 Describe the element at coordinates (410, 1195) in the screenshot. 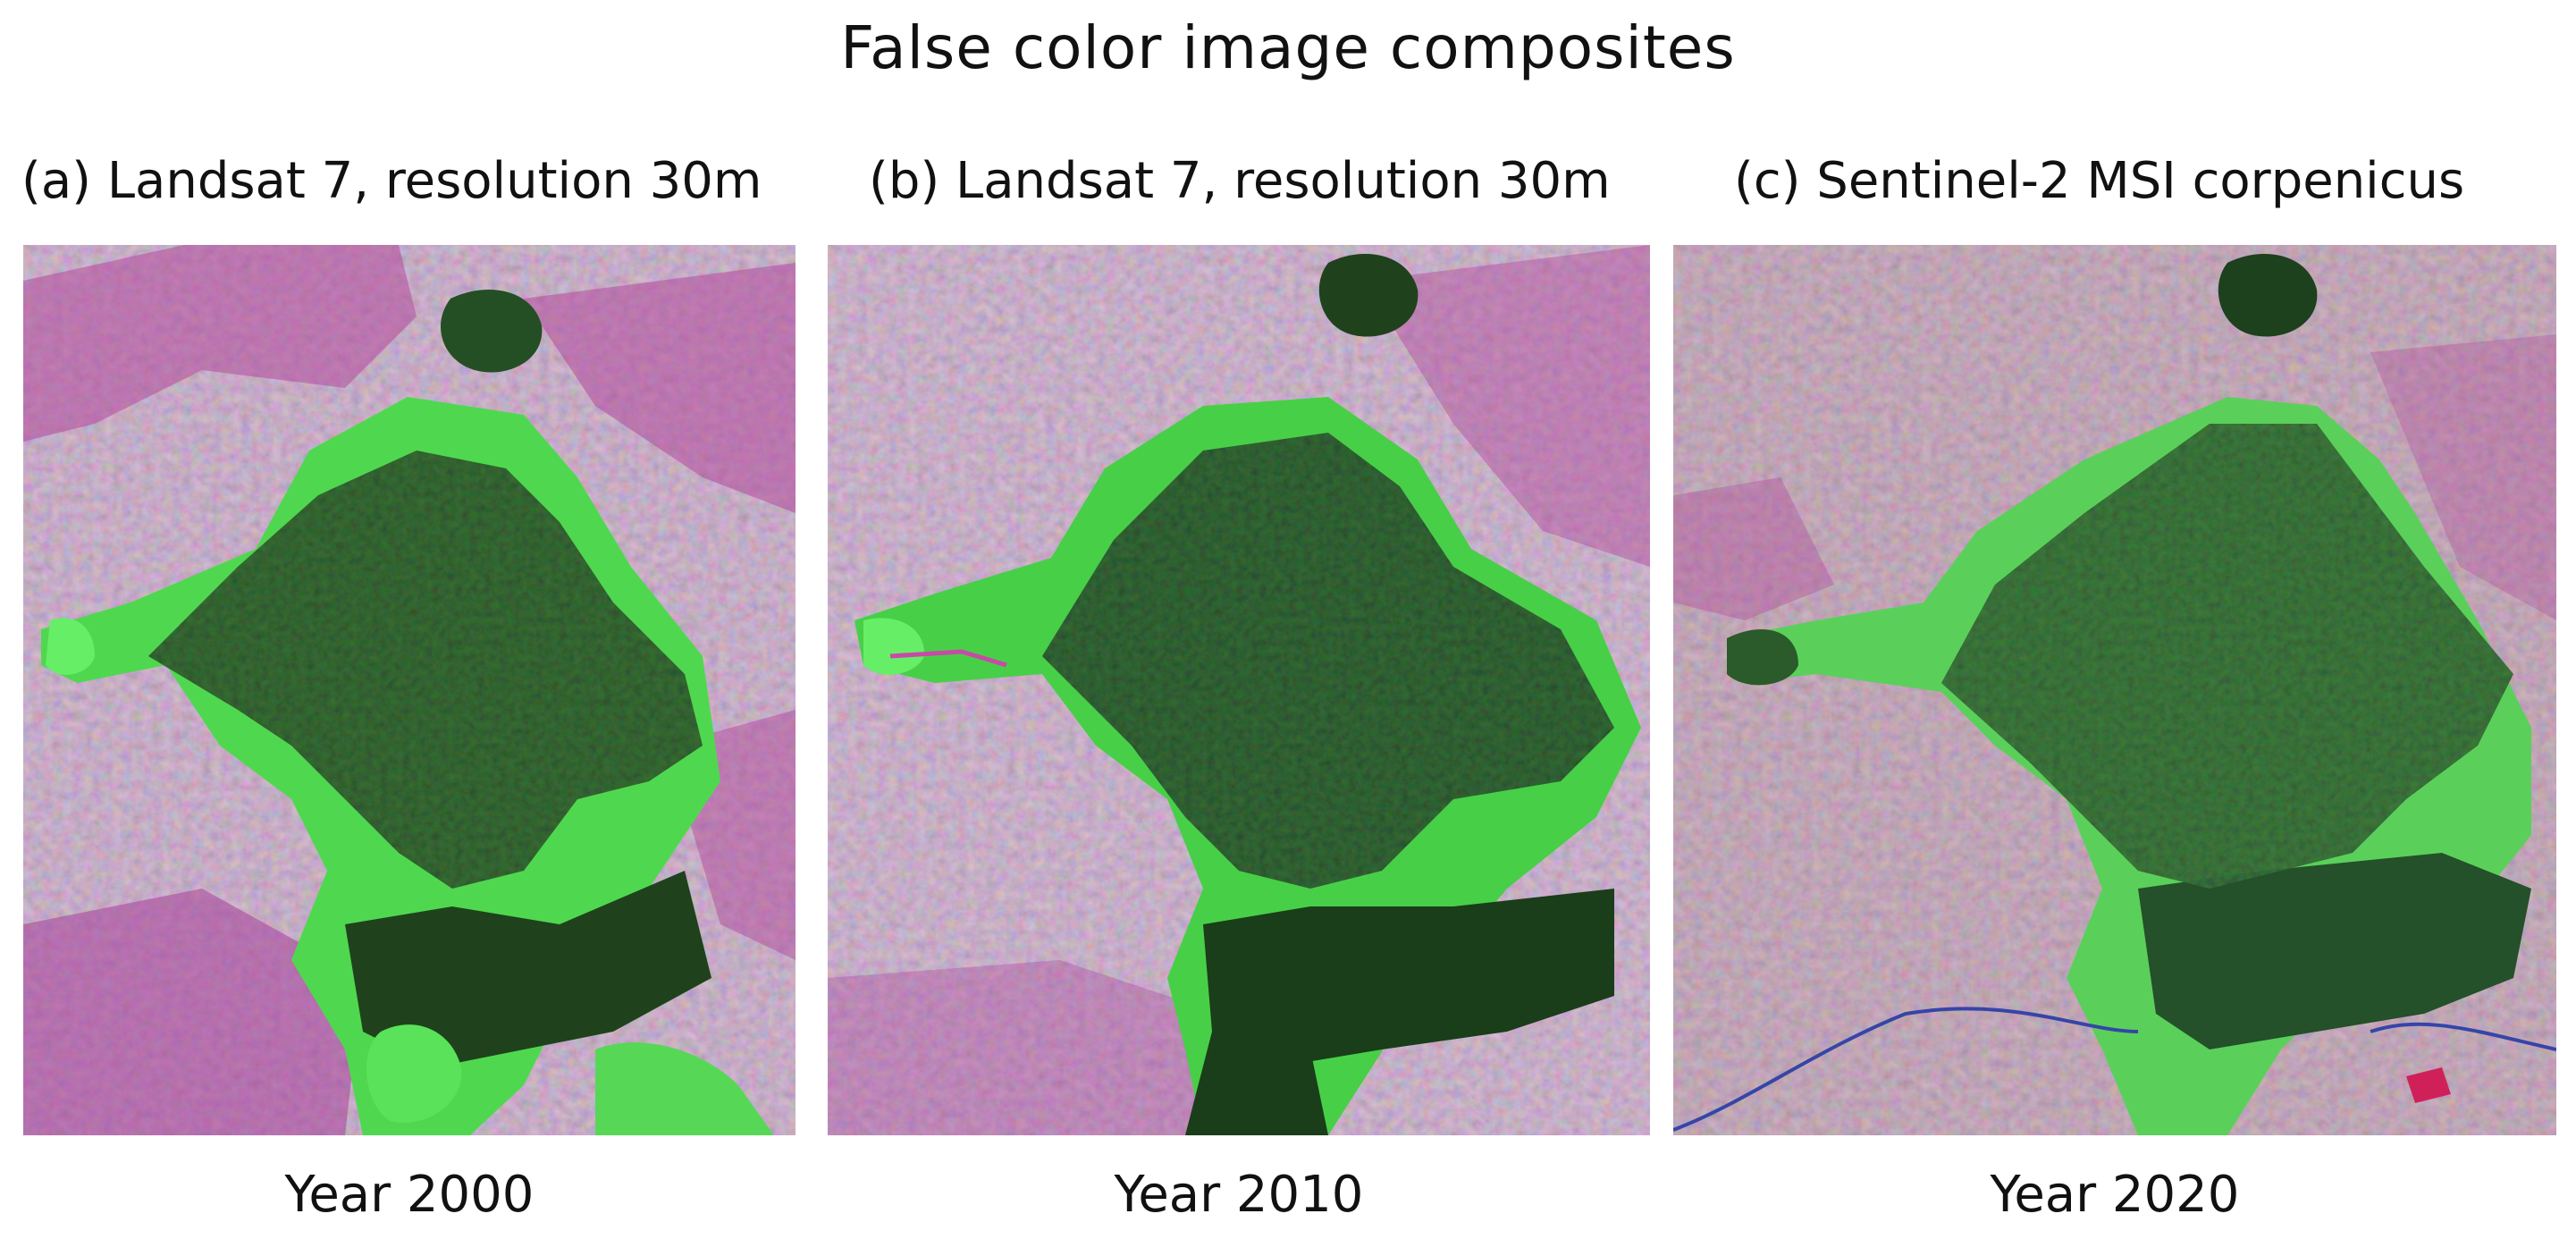

I see `panel-a-year: Year 2000` at that location.